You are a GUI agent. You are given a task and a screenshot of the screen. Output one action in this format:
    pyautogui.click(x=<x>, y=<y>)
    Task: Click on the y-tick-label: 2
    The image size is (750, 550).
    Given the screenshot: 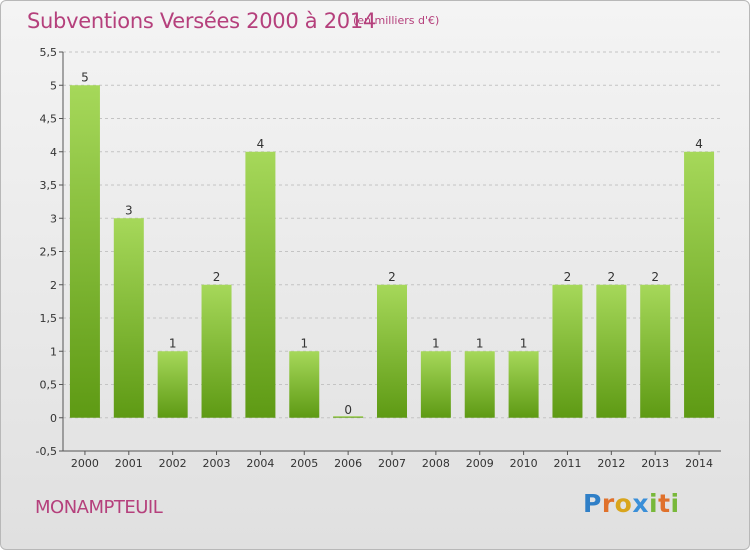 What is the action you would take?
    pyautogui.click(x=53, y=285)
    